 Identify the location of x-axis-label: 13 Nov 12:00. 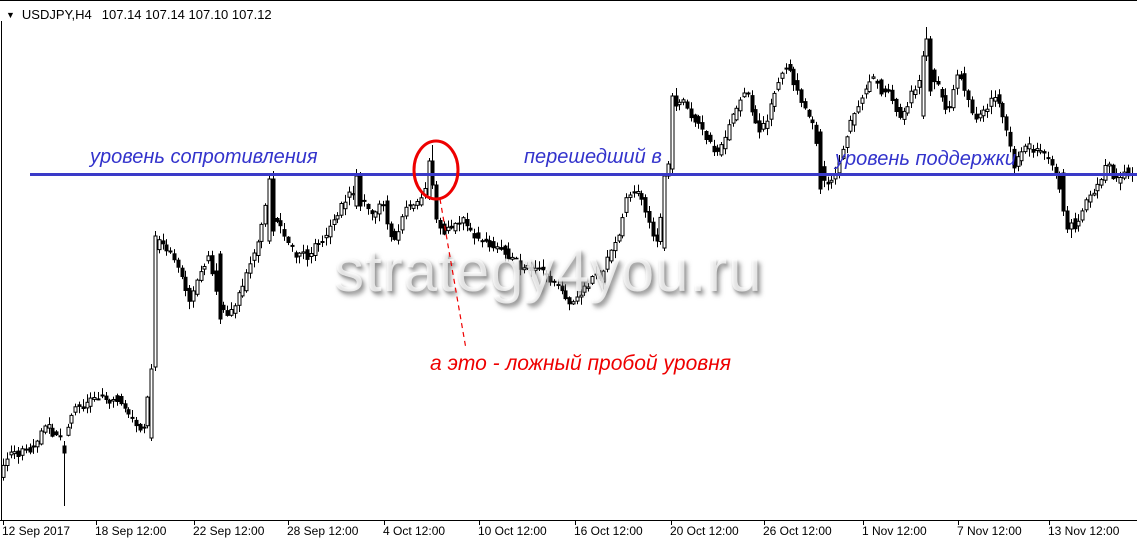
(1084, 531).